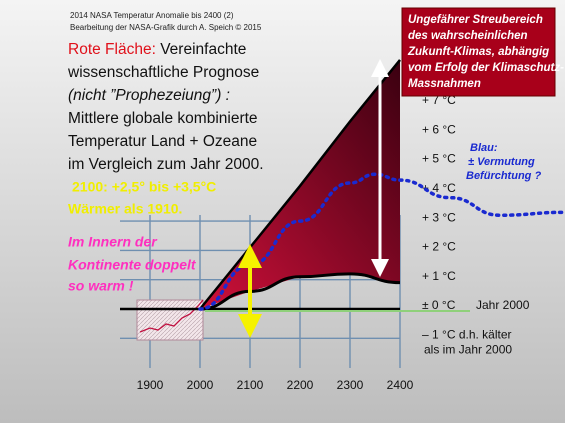 This screenshot has height=423, width=565. Describe the element at coordinates (439, 305) in the screenshot. I see `y-tick-label: ± 0 °C` at that location.